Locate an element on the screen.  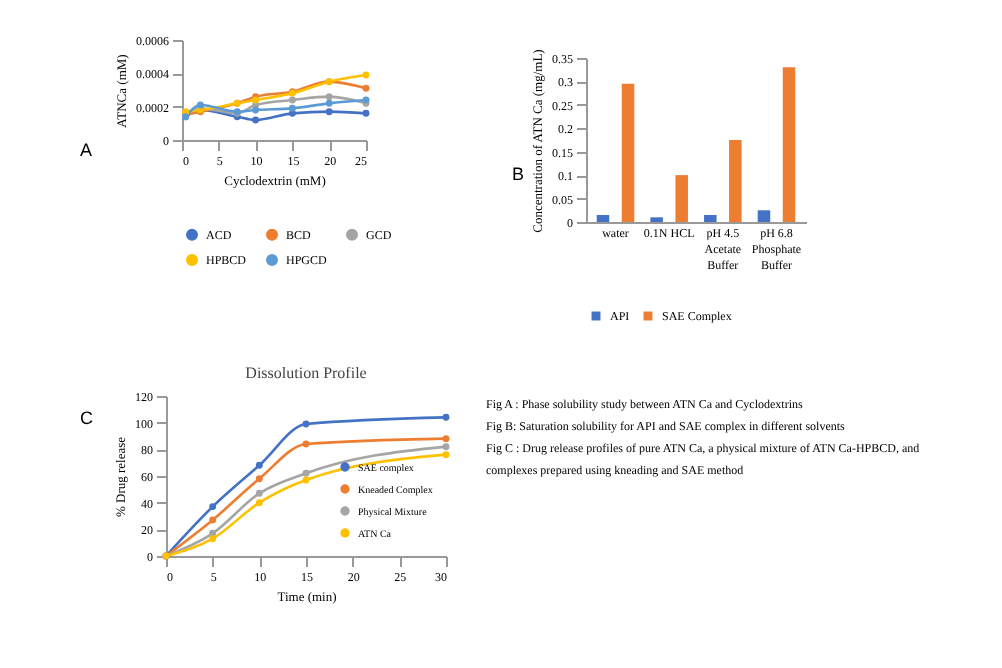
chart-title: Dissolution Profile is located at coordinates (306, 373).